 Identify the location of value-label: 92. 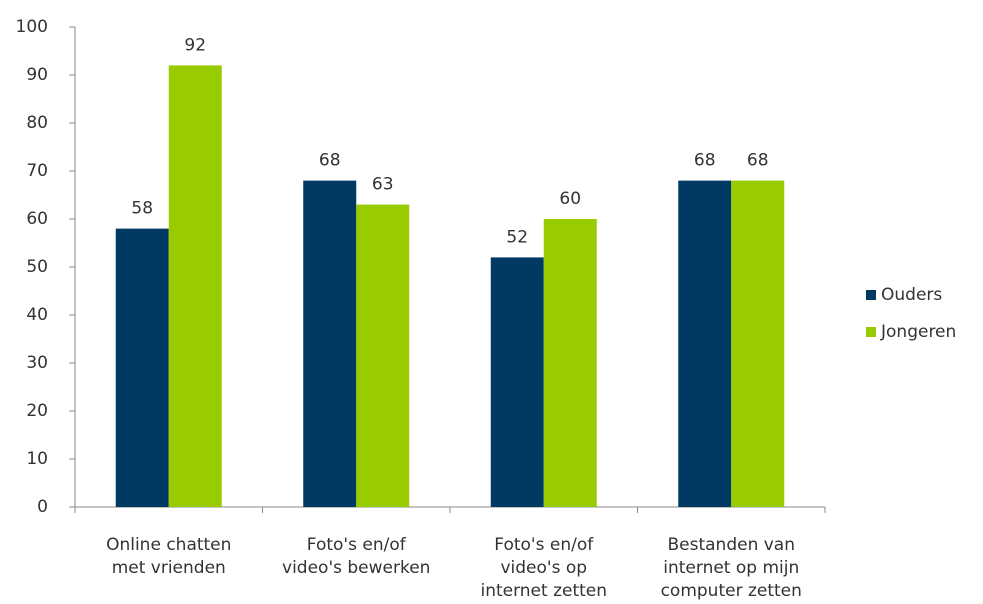
(195, 45).